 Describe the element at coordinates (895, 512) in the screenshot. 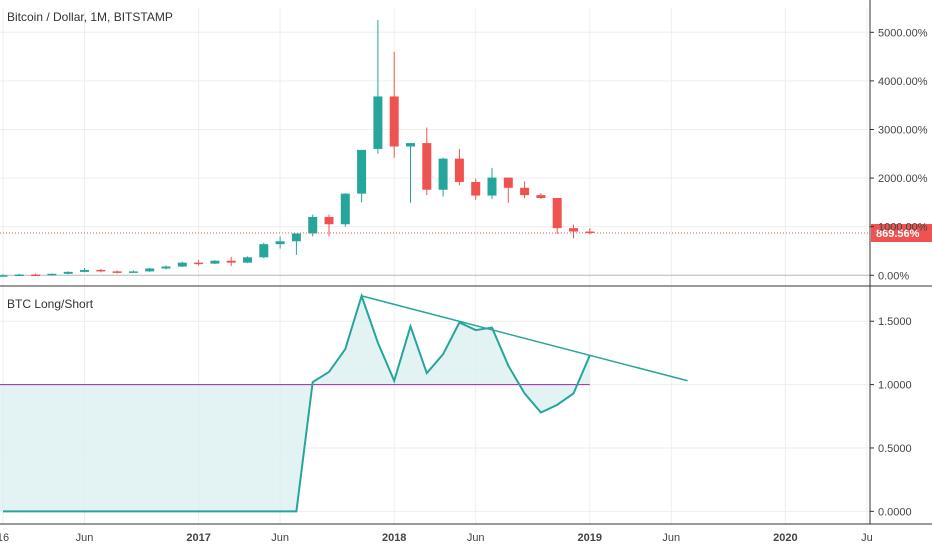

I see `indicator-y-tick-label: 0.0000` at that location.